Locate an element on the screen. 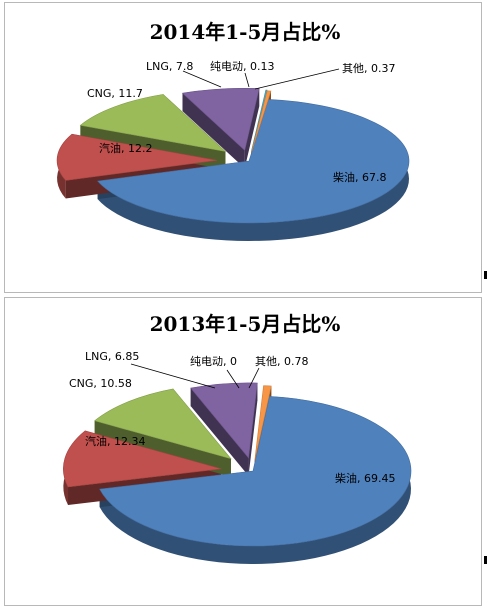  slice-label-gasoline: 汽油, 12.34 is located at coordinates (115, 441).